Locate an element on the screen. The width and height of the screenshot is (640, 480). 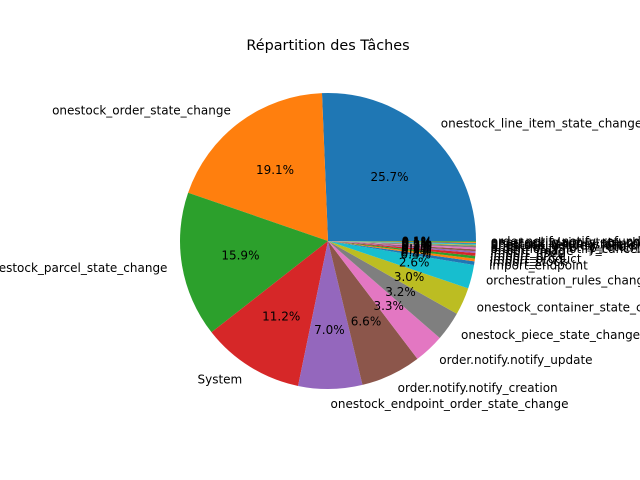
slice-label-19: onestock_return_state_change is located at coordinates (565, 245).